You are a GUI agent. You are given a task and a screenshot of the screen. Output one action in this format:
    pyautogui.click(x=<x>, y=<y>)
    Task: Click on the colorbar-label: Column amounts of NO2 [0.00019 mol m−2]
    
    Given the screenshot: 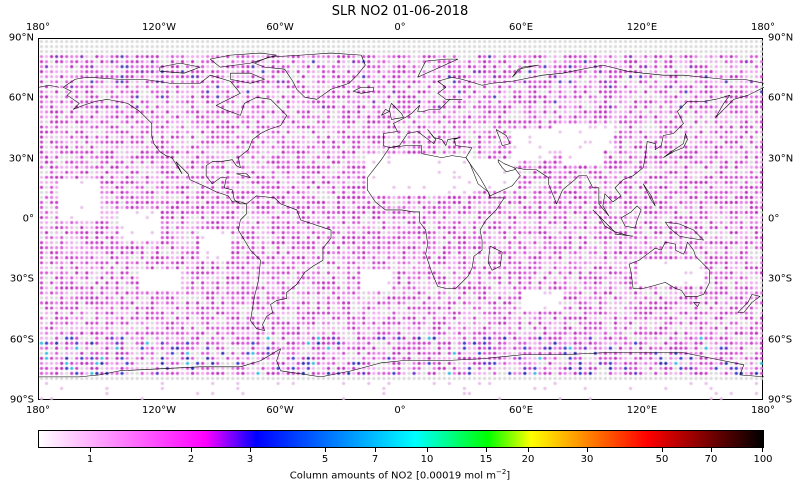 What is the action you would take?
    pyautogui.click(x=400, y=475)
    